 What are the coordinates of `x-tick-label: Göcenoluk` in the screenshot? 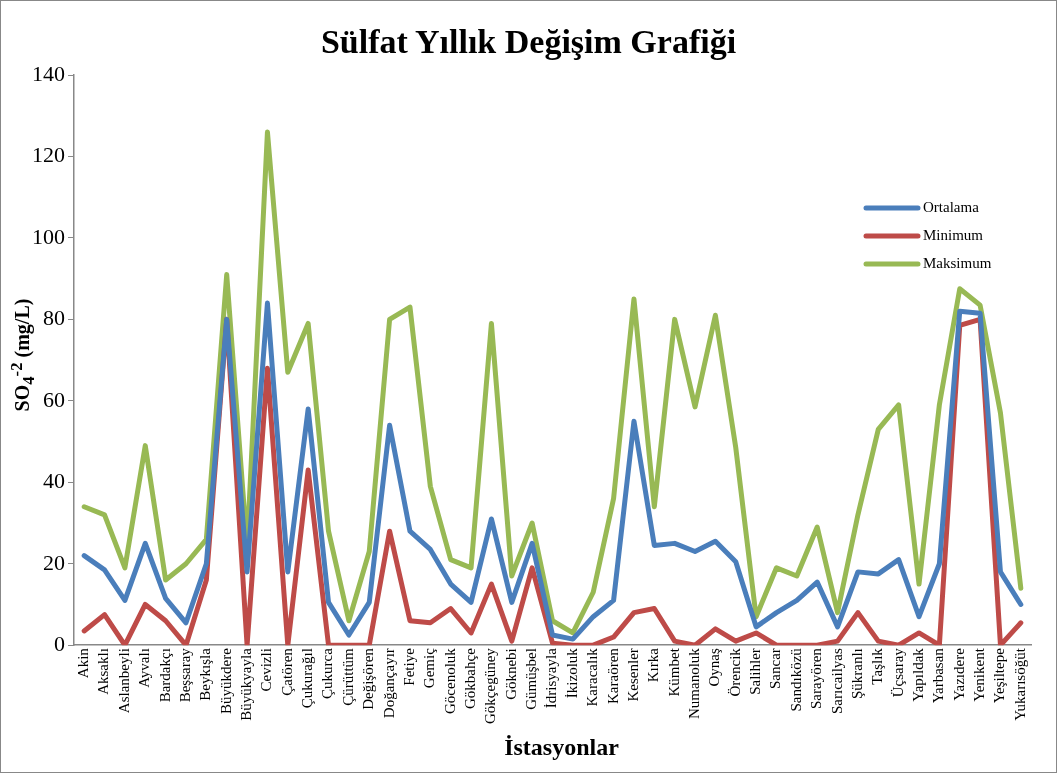 It's located at (449, 681).